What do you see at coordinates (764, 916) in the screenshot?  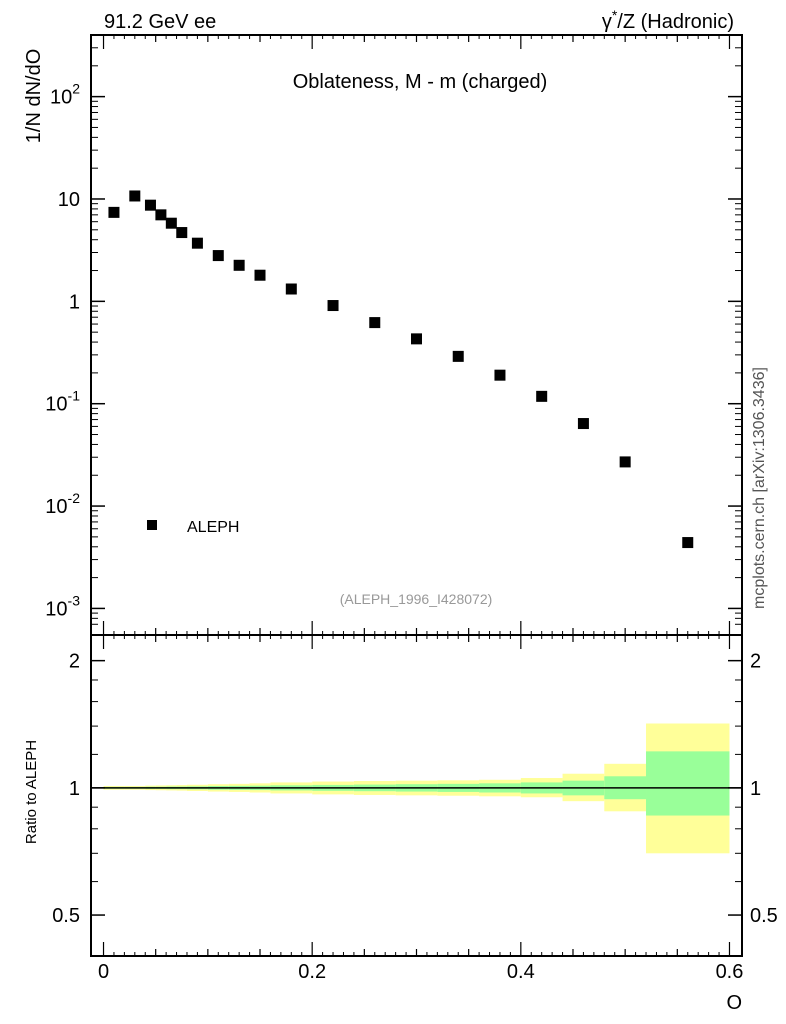 I see `ratio-y-tick-label-right: 0.5` at bounding box center [764, 916].